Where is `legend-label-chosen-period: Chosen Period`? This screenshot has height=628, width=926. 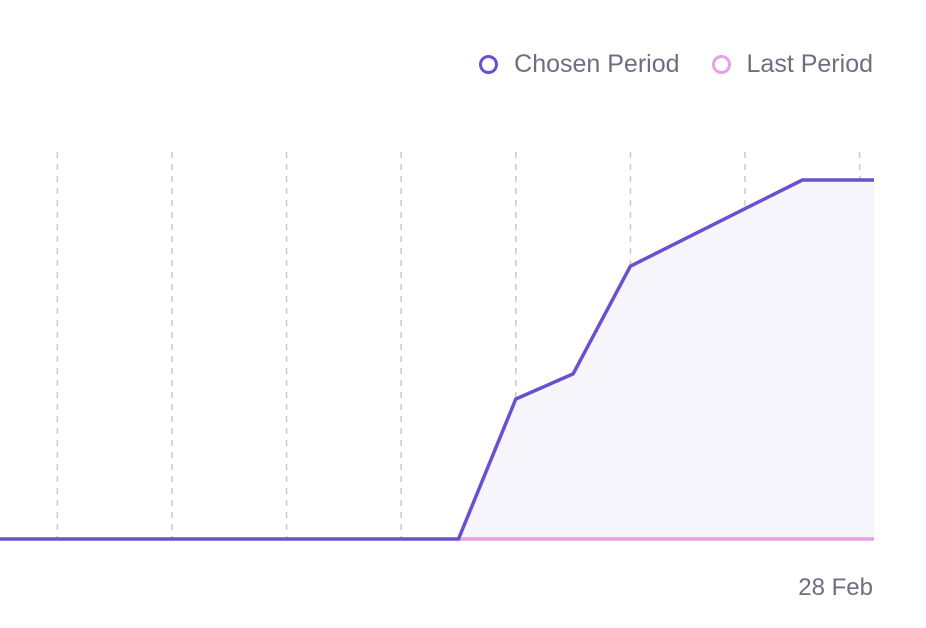 legend-label-chosen-period: Chosen Period is located at coordinates (597, 64).